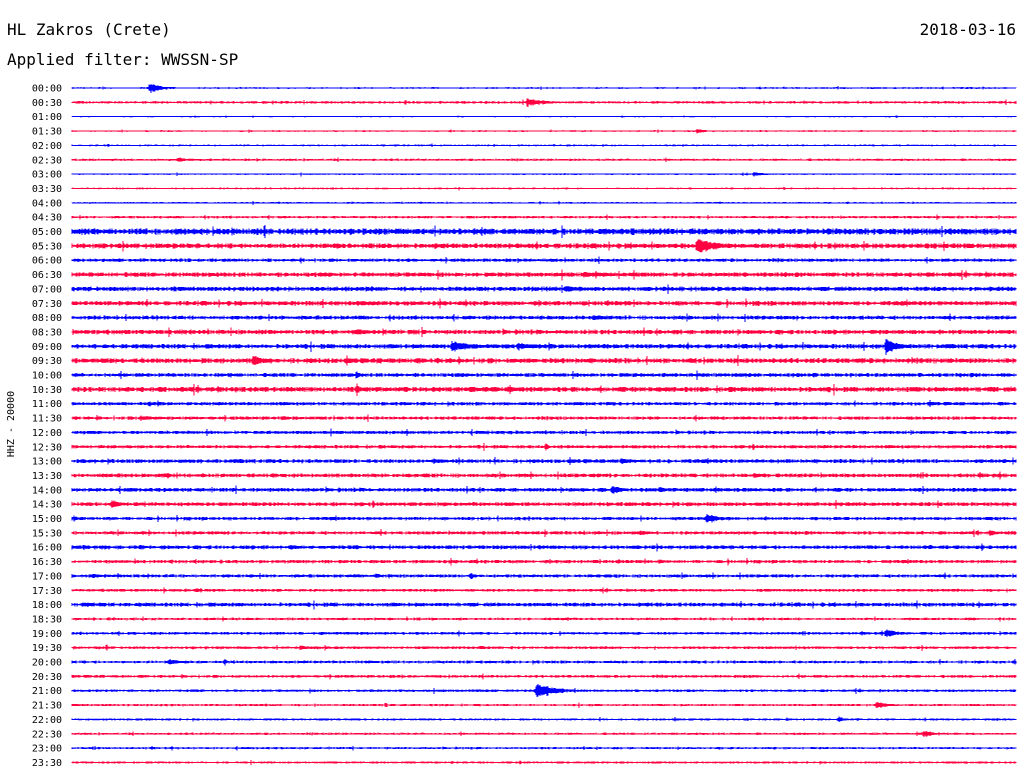 This screenshot has height=780, width=1024. What do you see at coordinates (47, 648) in the screenshot?
I see `row-time-label: 19:30` at bounding box center [47, 648].